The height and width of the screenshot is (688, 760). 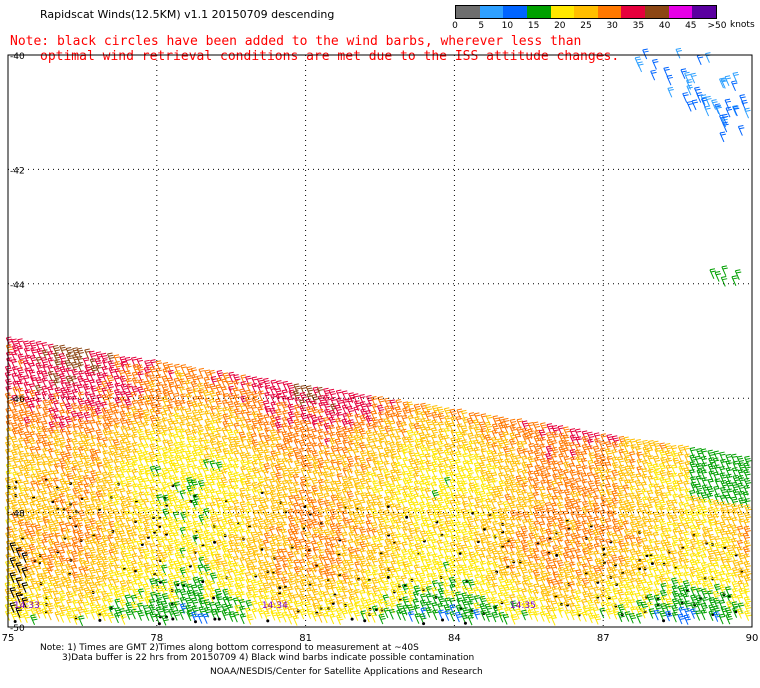 What do you see at coordinates (275, 606) in the screenshot?
I see `time-label: 14:34` at bounding box center [275, 606].